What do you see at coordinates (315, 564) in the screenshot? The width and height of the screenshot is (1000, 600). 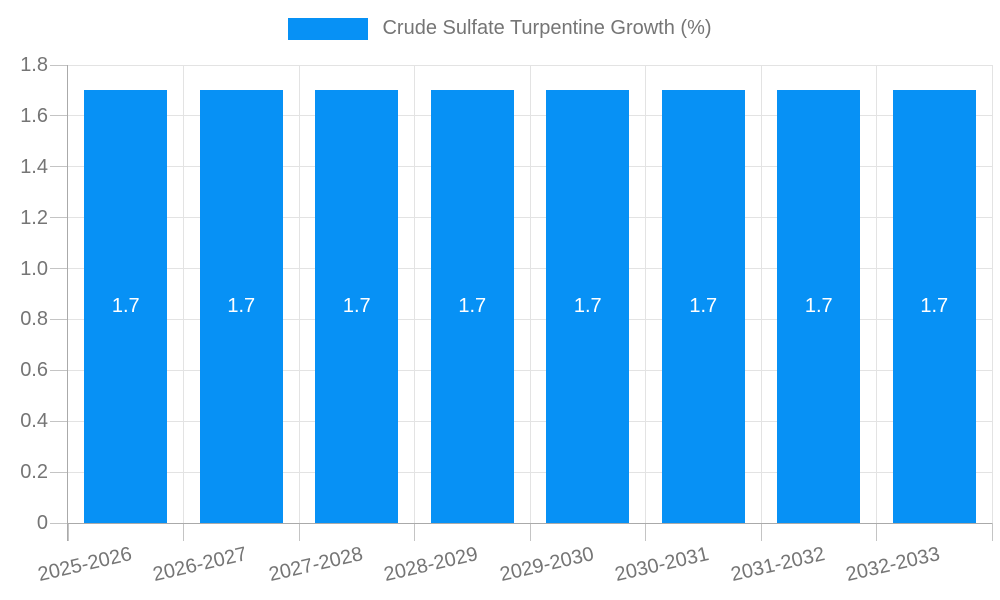 I see `x-tick-label: 2027-2028` at bounding box center [315, 564].